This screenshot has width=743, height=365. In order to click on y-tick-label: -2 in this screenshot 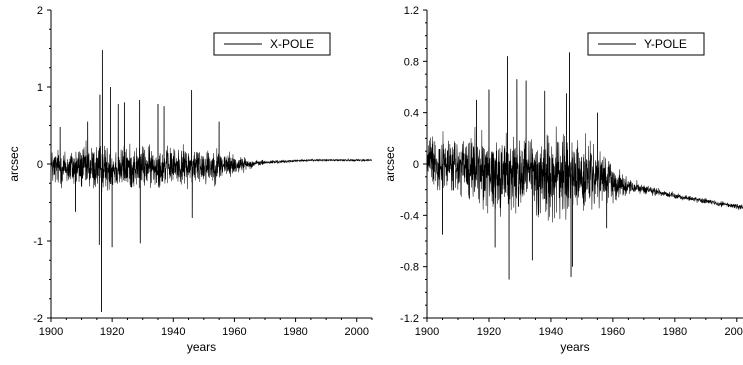, I will do `click(38, 319)`.